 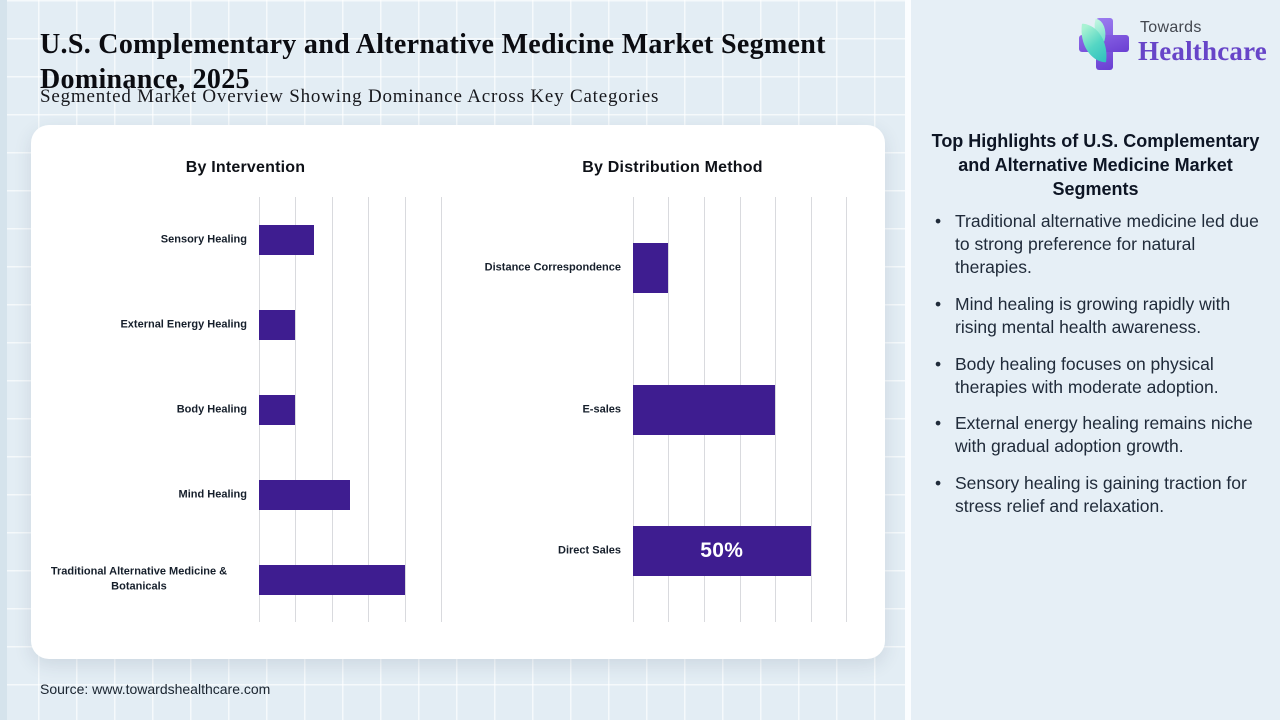 I want to click on bar-row: Sensory Healing, so click(x=301, y=239).